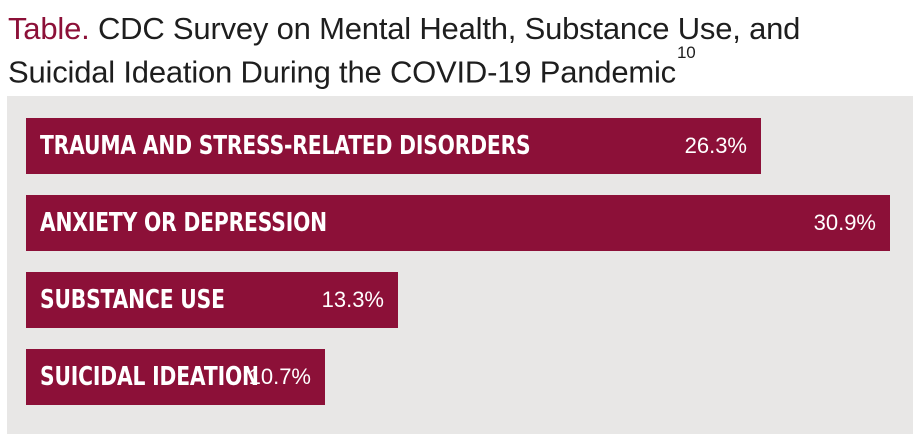  I want to click on bar-value-label: 10.7%, so click(279, 376).